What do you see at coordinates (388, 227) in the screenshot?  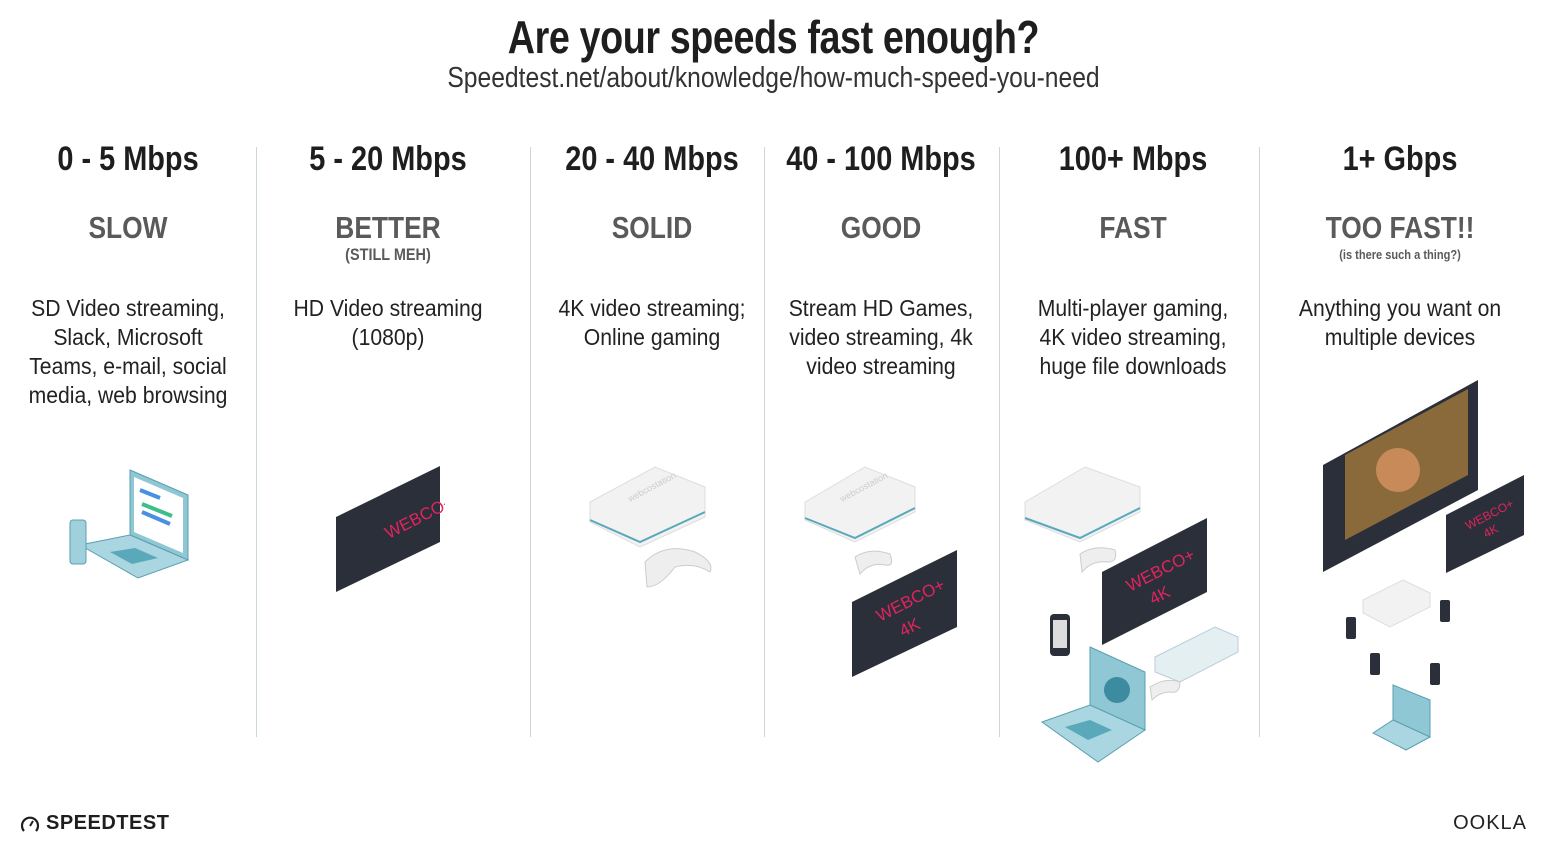 I see `tier-rating: BETTER` at bounding box center [388, 227].